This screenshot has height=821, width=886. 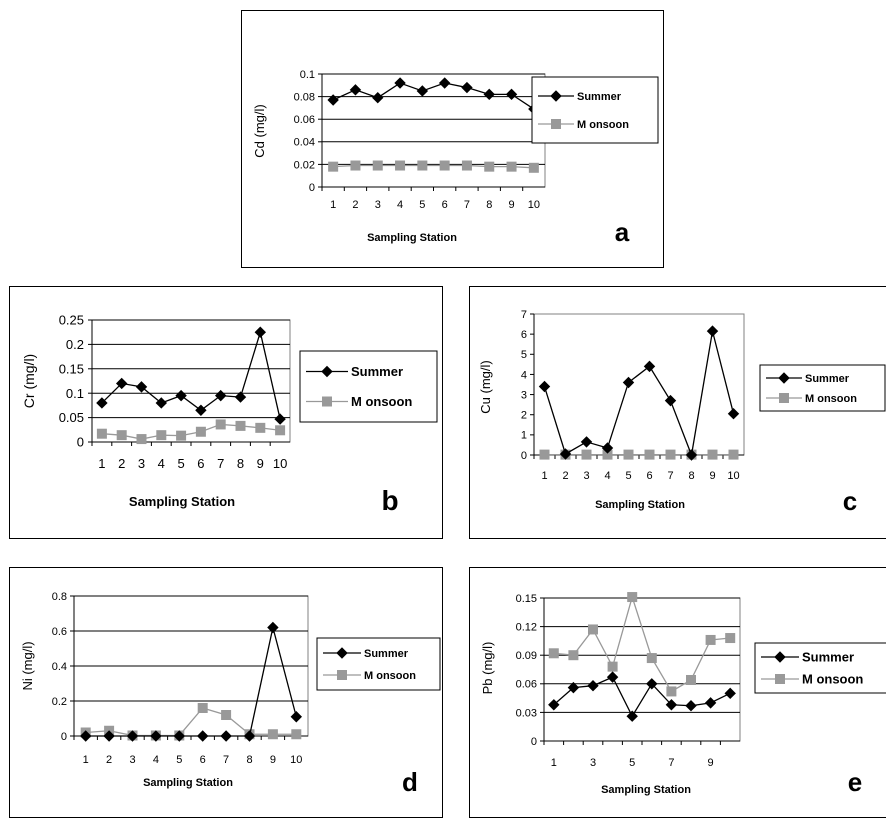 I want to click on y-tick-label: 0.2, so click(x=75, y=344).